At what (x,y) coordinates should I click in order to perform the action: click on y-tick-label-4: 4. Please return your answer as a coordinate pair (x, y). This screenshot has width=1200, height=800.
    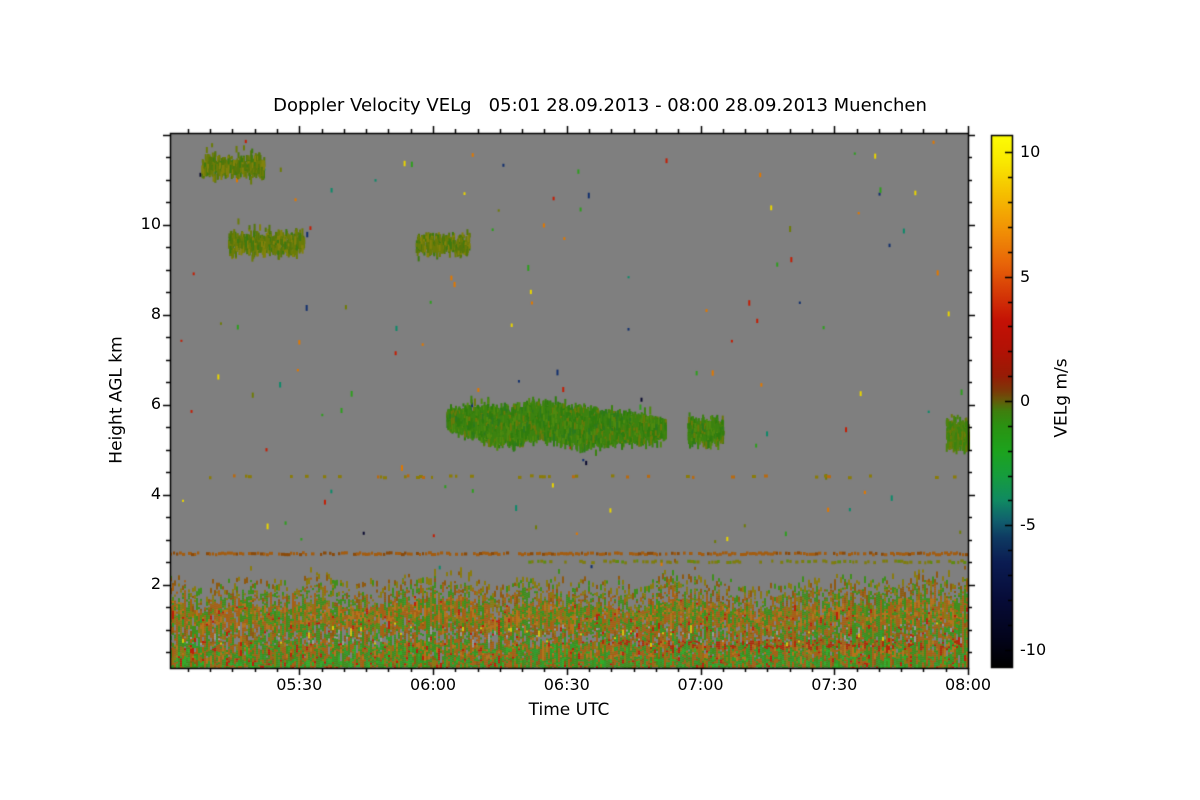
    Looking at the image, I should click on (155, 493).